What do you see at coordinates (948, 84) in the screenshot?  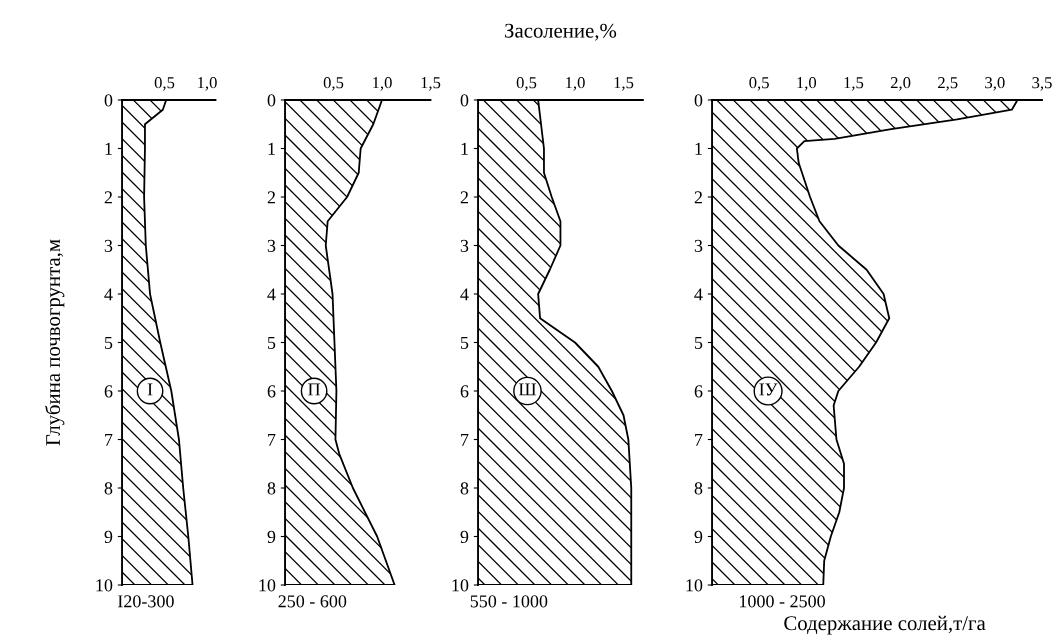 I see `x-tick-label: 2,5` at bounding box center [948, 84].